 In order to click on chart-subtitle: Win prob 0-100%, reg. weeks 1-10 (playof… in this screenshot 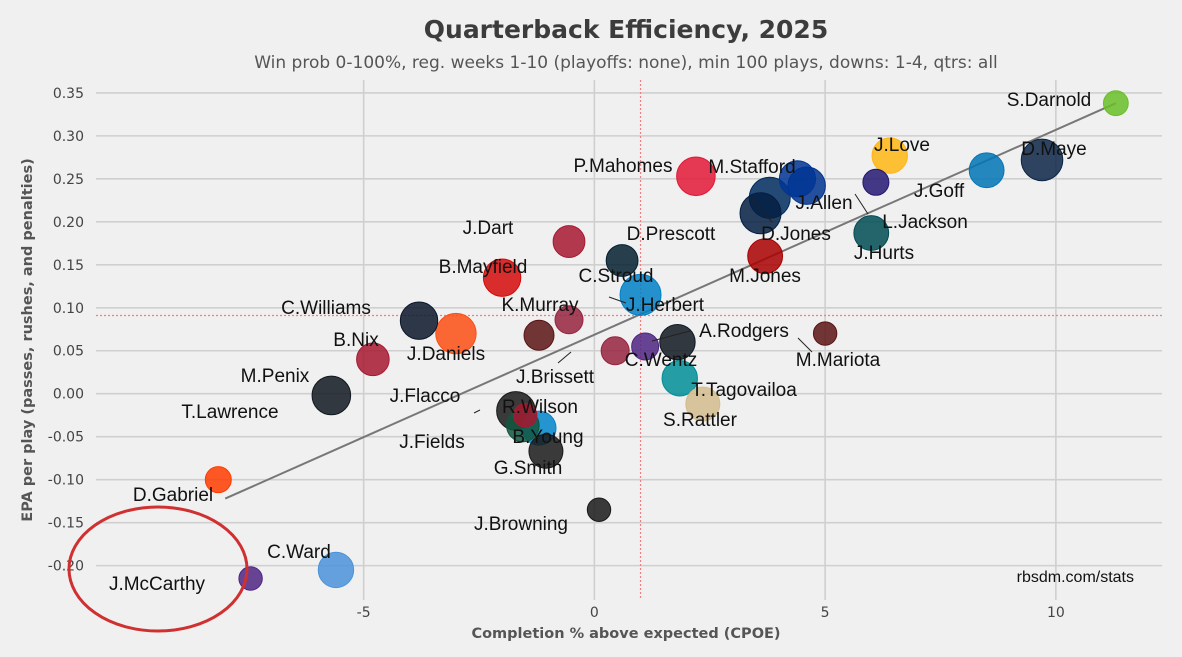, I will do `click(626, 63)`.